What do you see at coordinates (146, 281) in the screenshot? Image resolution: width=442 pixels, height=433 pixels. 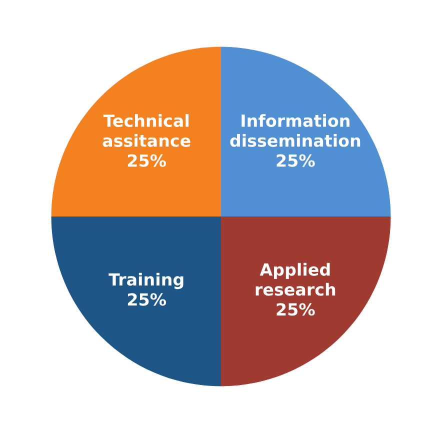 I see `slice-label: Training` at bounding box center [146, 281].